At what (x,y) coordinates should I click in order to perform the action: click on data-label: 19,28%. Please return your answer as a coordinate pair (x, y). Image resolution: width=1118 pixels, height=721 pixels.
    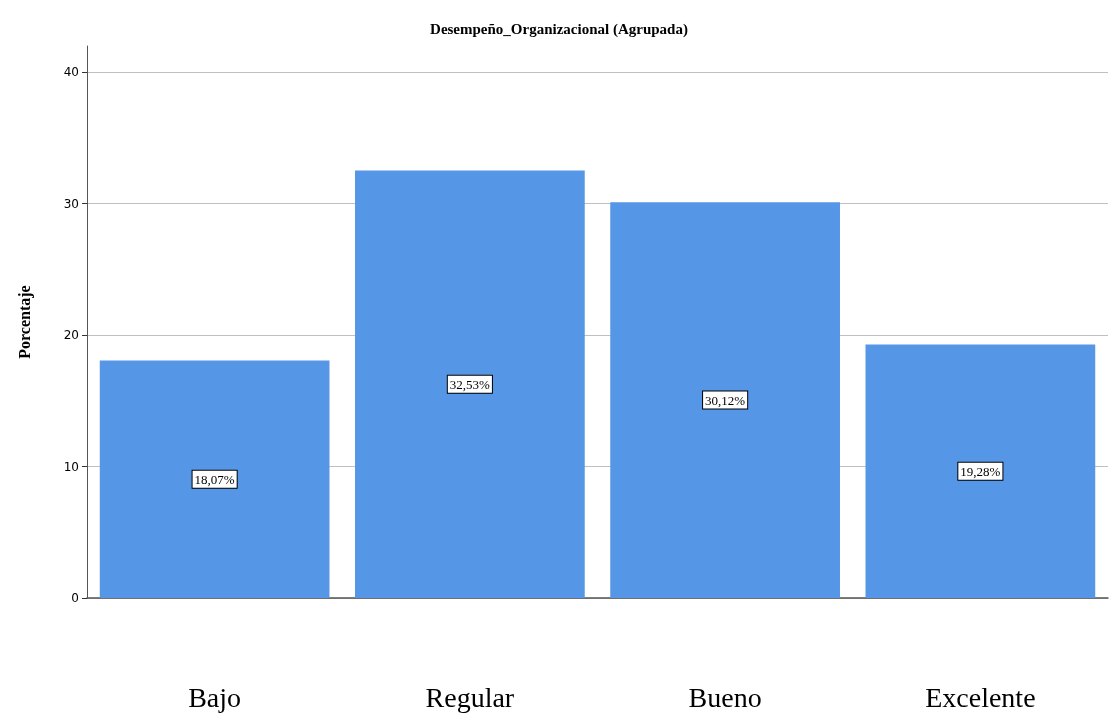
    Looking at the image, I should click on (980, 471).